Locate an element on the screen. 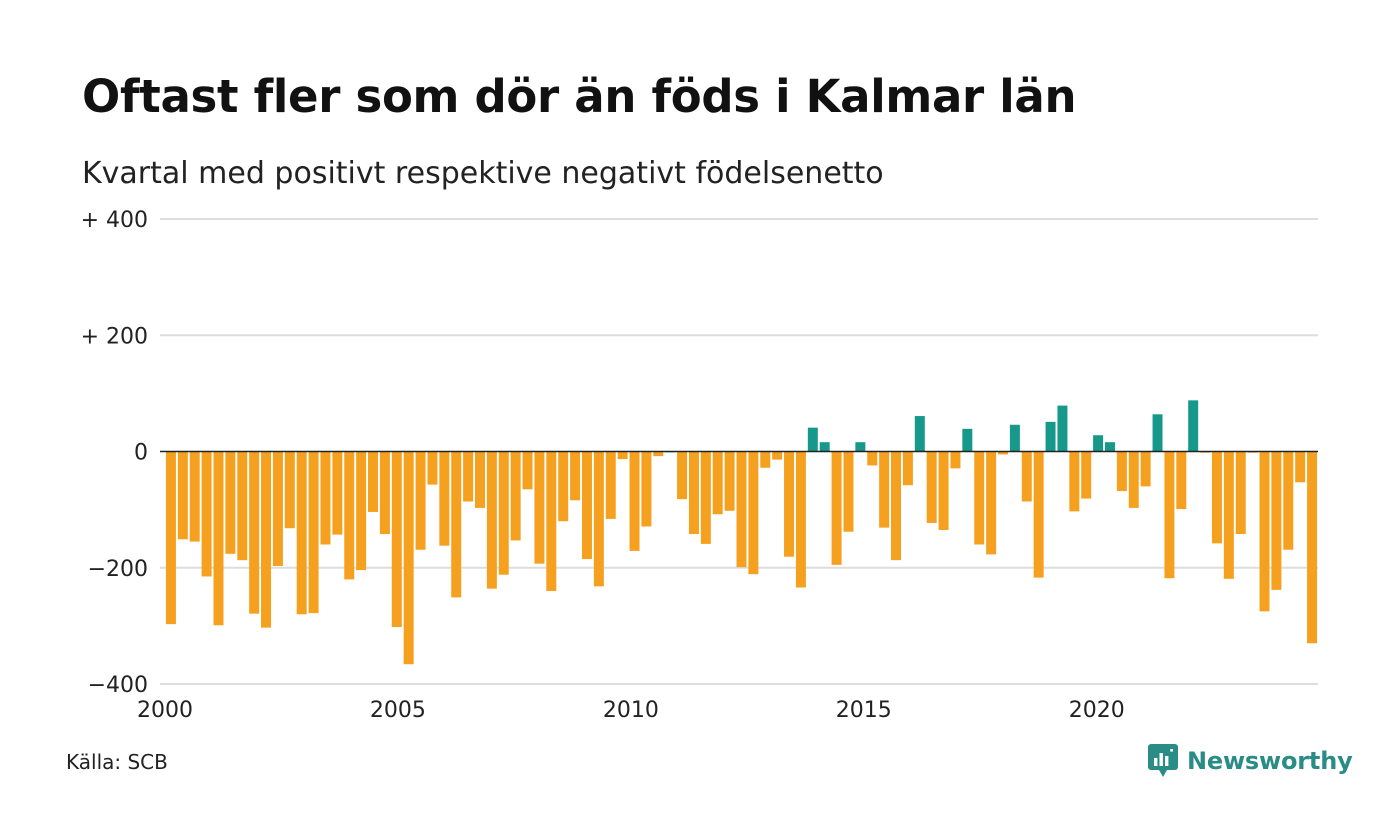  y-axis-labels: + 400 + 200 0 −200 −400 is located at coordinates (114, 453).